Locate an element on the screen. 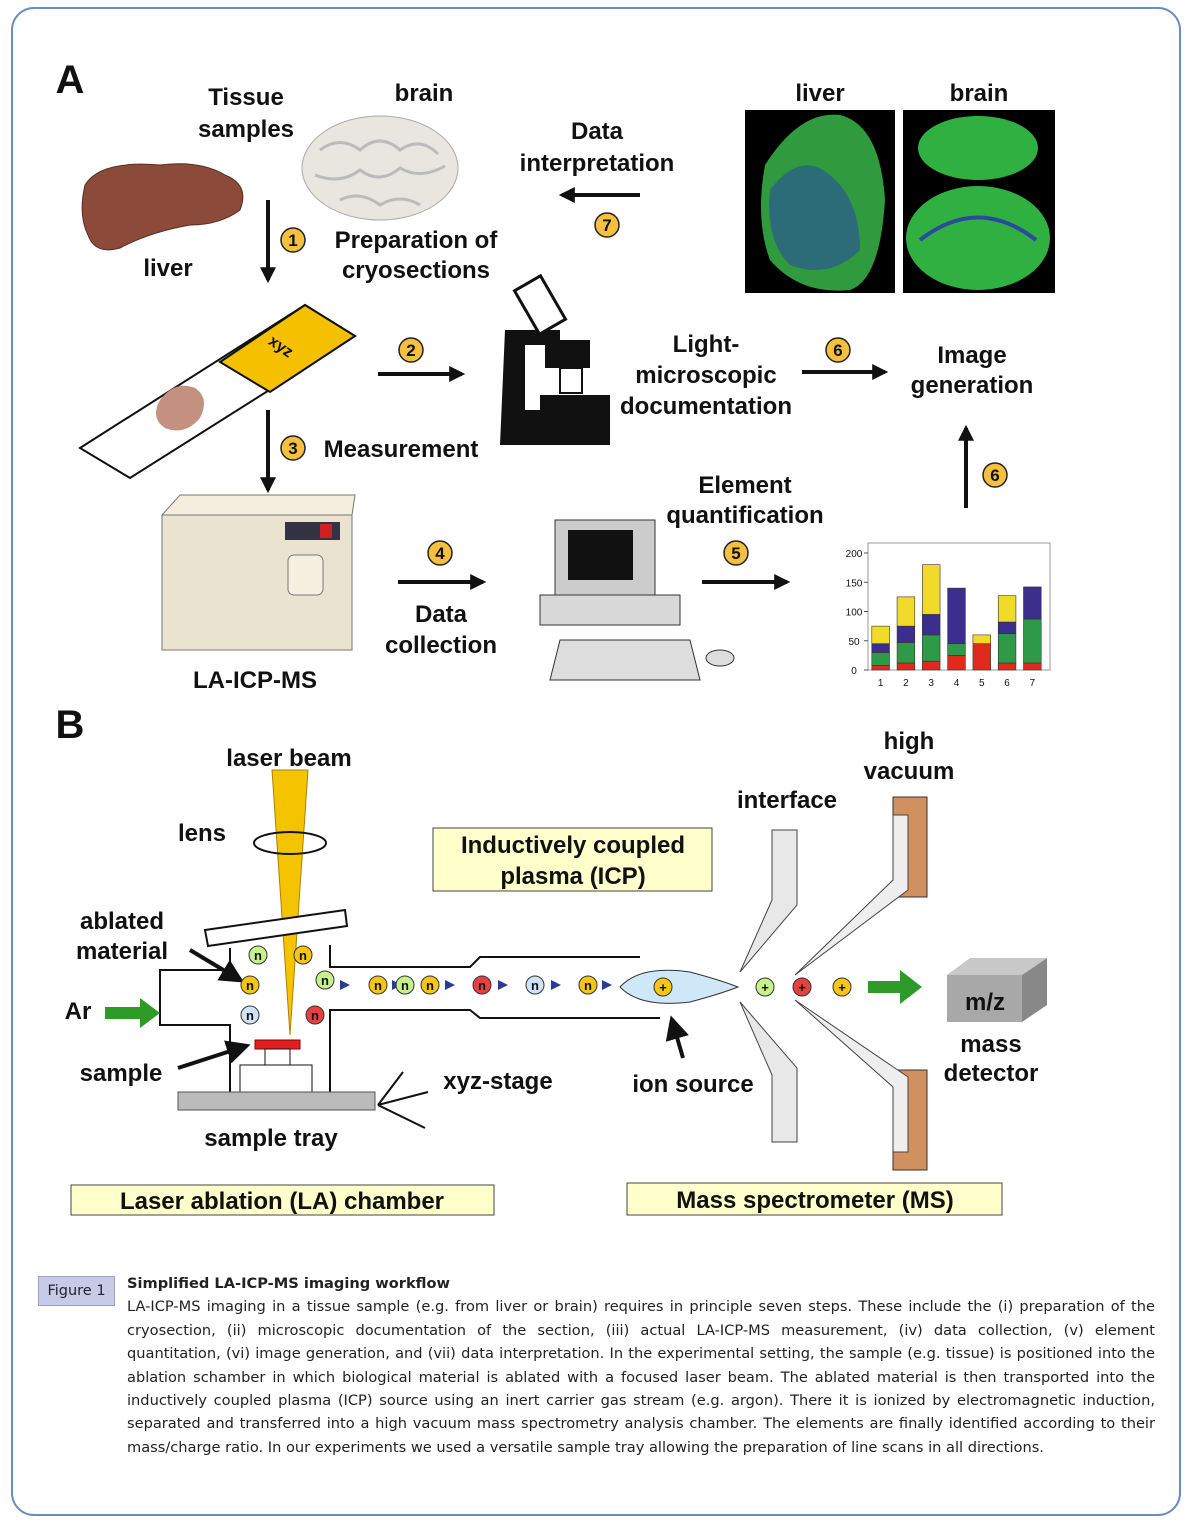 This screenshot has height=1522, width=1187. label: Mass spectrometer (MS) is located at coordinates (814, 1200).